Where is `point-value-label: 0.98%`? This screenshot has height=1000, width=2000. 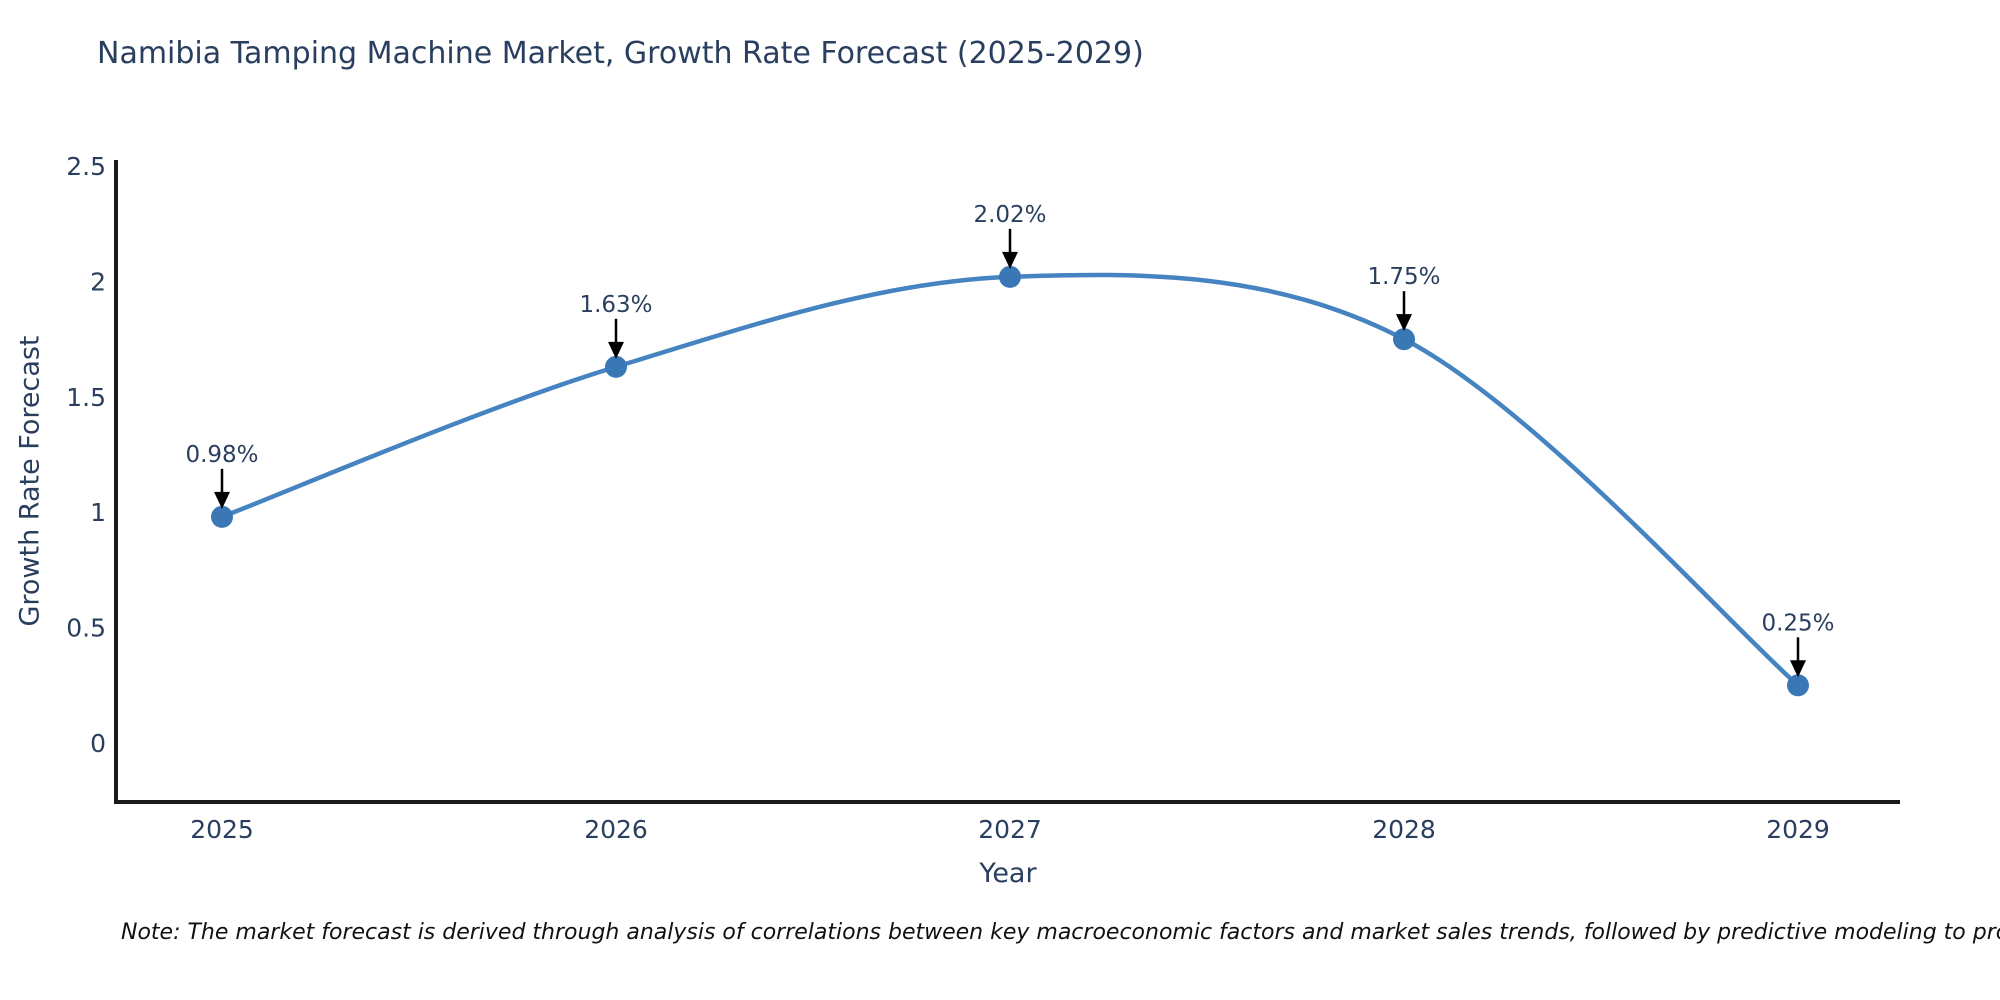 point-value-label: 0.98% is located at coordinates (221, 455).